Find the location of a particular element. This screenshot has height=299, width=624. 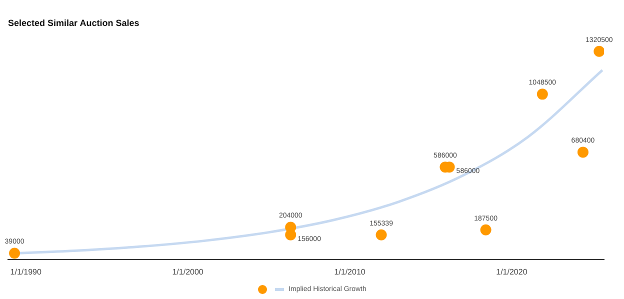

x-tick-label: 1/1/1990 is located at coordinates (26, 271).